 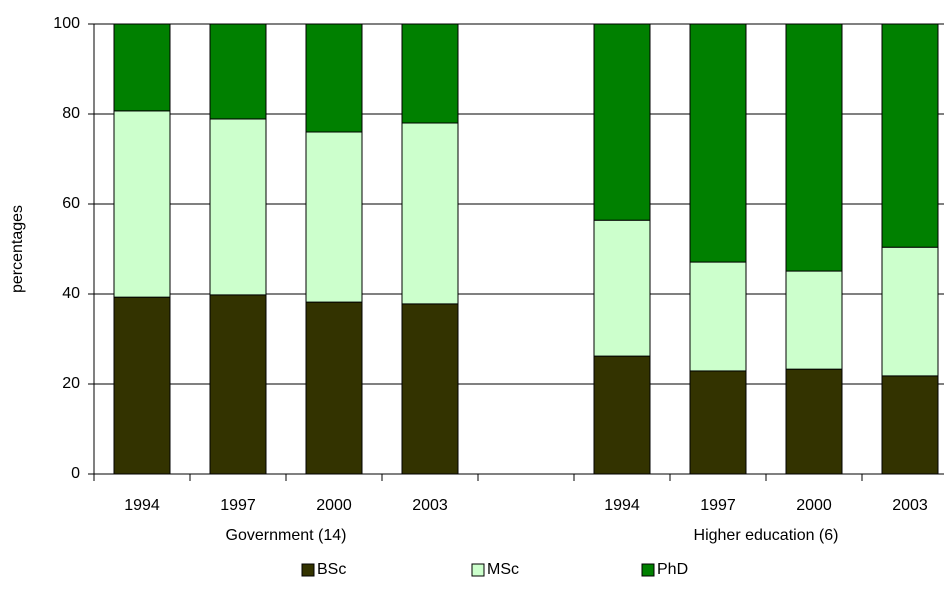 I want to click on group-label: Higher education (6), so click(x=766, y=535).